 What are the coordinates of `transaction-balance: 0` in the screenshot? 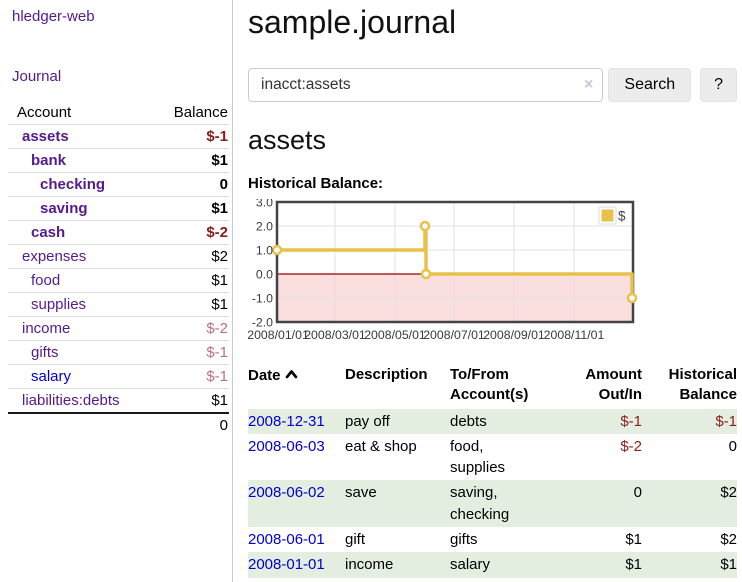 It's located at (732, 446).